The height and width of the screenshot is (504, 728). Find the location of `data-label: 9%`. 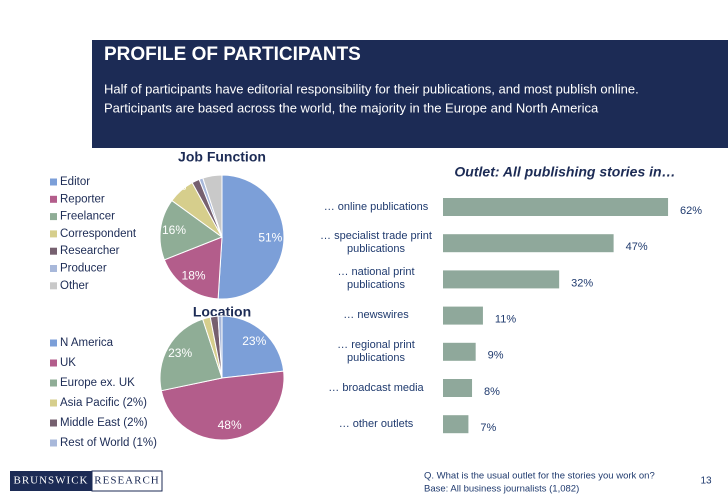

data-label: 9% is located at coordinates (496, 356).